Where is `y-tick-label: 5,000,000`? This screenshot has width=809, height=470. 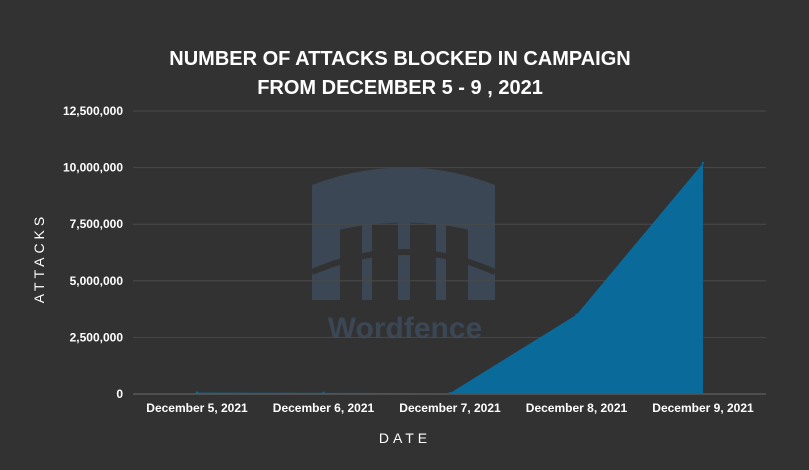 y-tick-label: 5,000,000 is located at coordinates (97, 281).